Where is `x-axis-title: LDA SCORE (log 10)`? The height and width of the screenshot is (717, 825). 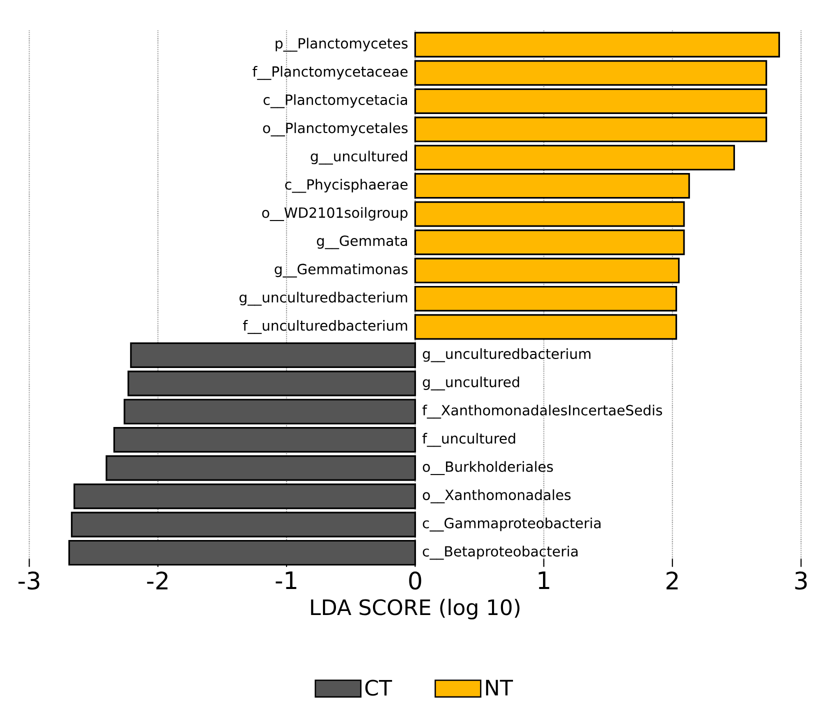 x-axis-title: LDA SCORE (log 10) is located at coordinates (415, 609).